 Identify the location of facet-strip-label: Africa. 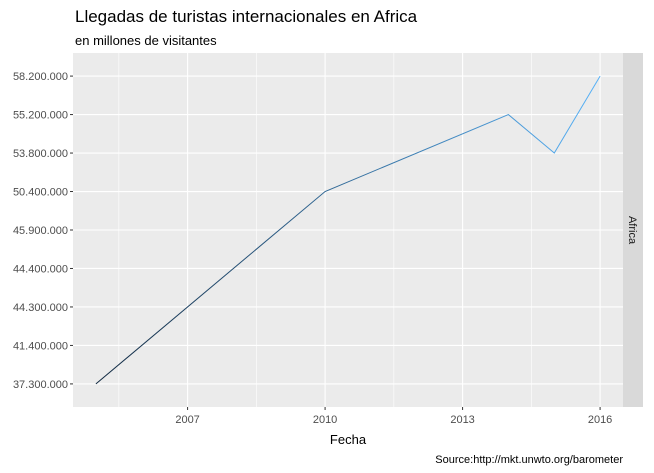
(632, 230).